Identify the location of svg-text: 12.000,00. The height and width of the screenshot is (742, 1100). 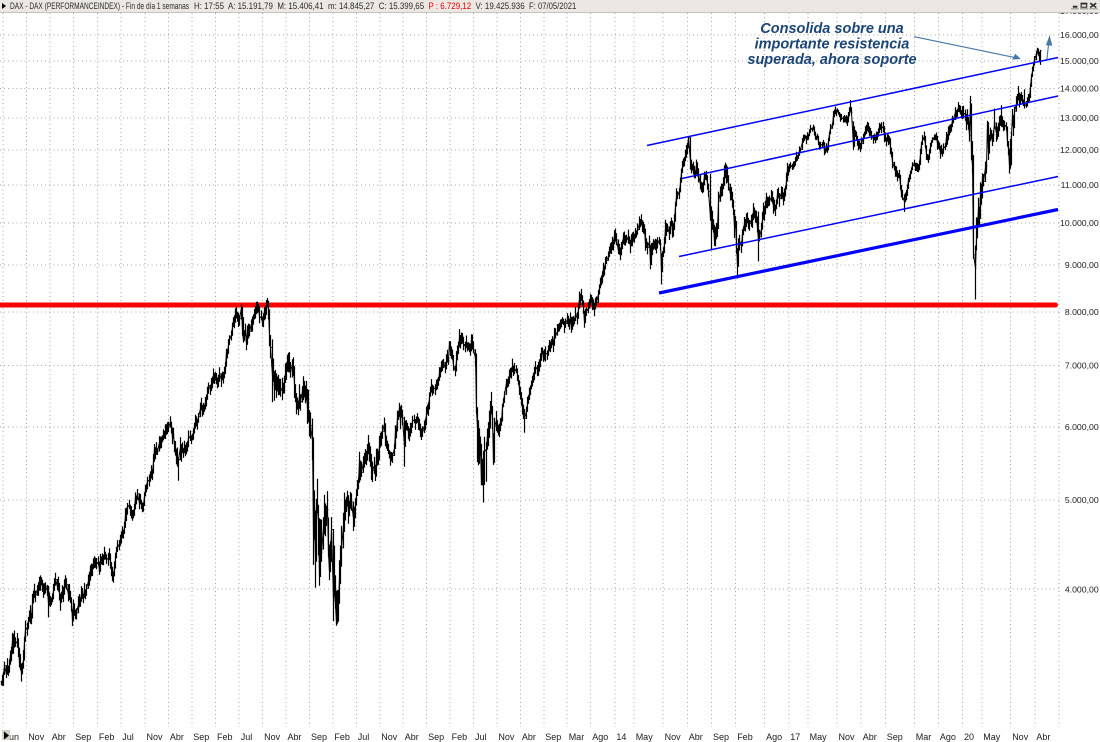
(1079, 150).